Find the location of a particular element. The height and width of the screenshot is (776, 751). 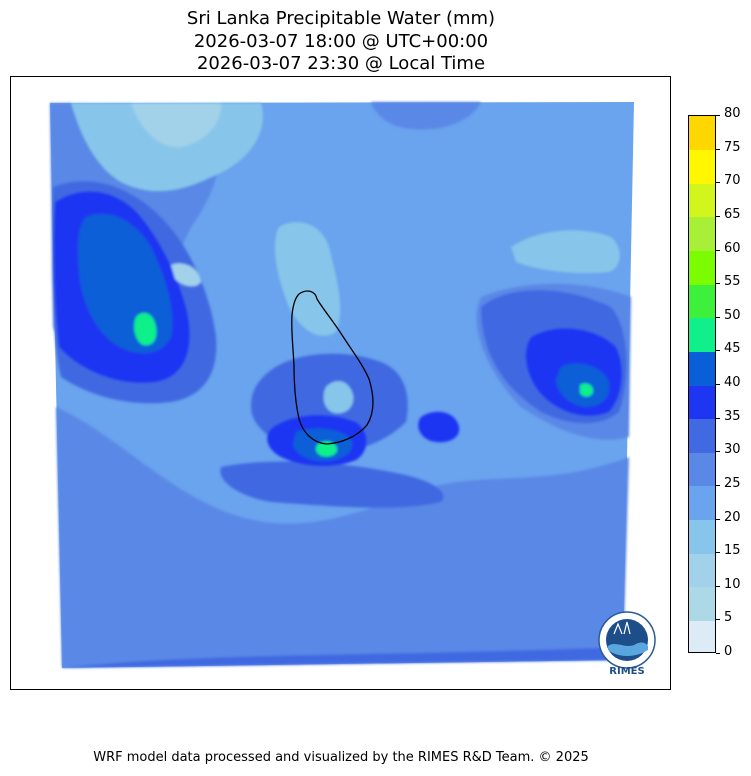

colorbar-tick-label: 55 is located at coordinates (732, 281).